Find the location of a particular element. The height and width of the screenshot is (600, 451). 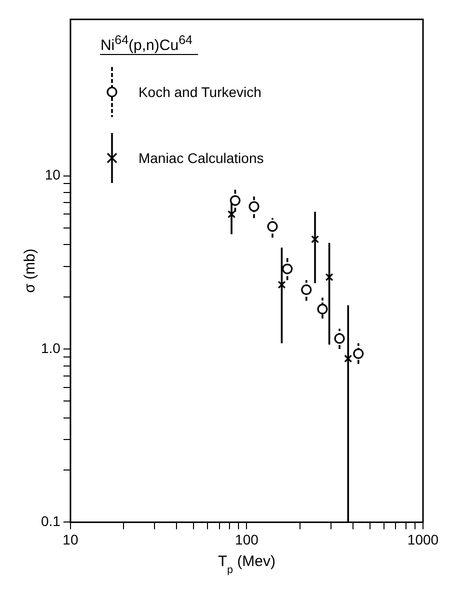

x-tick-label: 100 is located at coordinates (247, 539).